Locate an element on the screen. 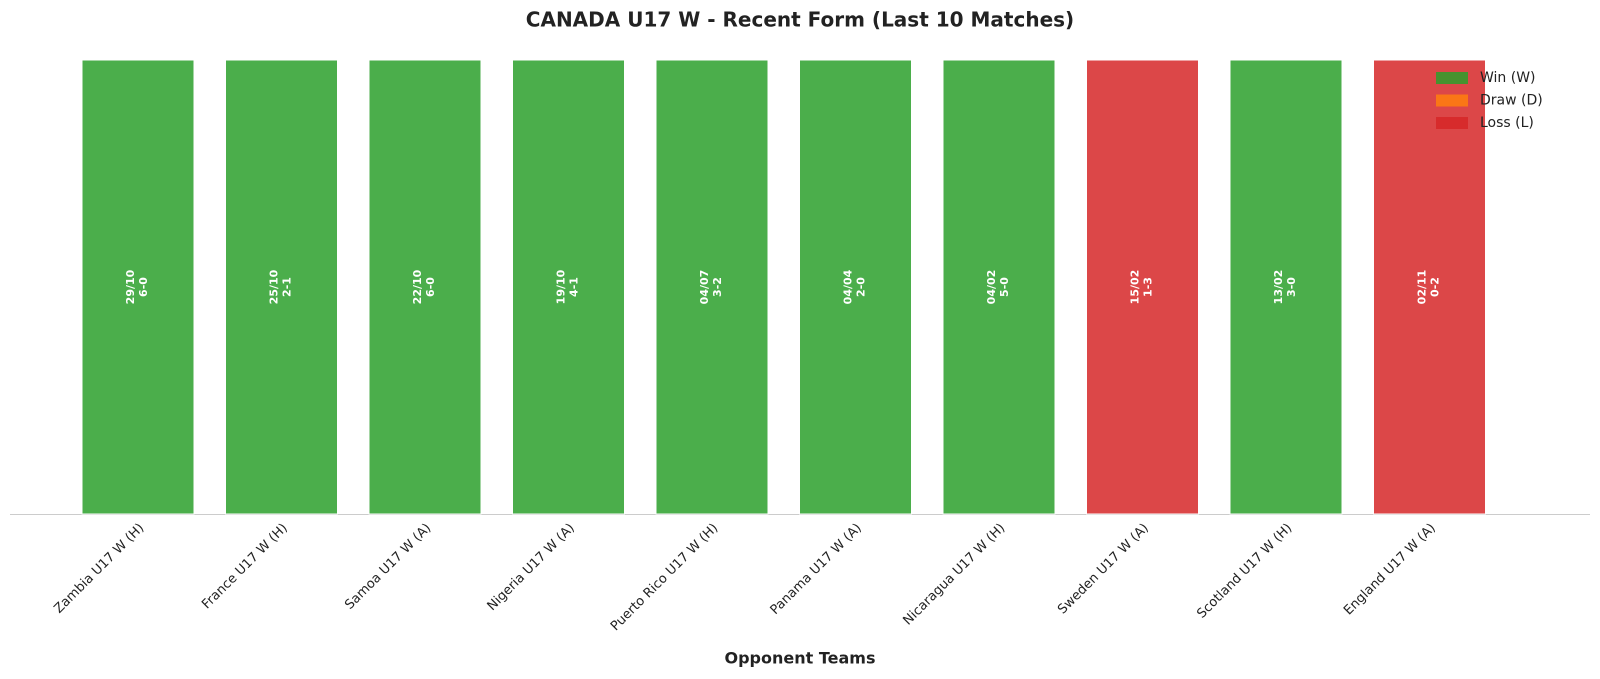 The height and width of the screenshot is (679, 1600). bar-date-label: 25/10 is located at coordinates (274, 286).